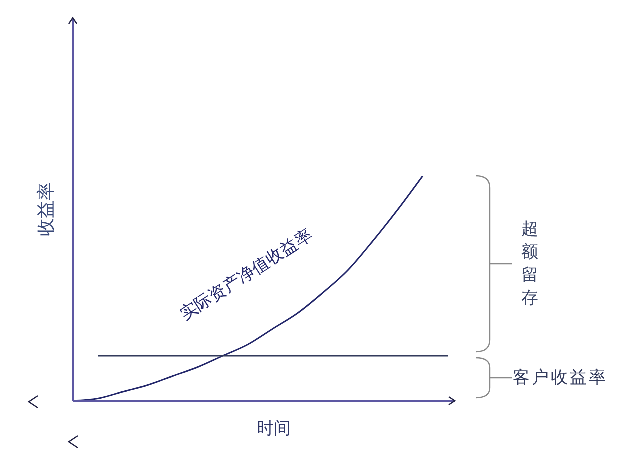 Image resolution: width=640 pixels, height=459 pixels. What do you see at coordinates (46, 209) in the screenshot?
I see `y-axis-title: 收益率` at bounding box center [46, 209].